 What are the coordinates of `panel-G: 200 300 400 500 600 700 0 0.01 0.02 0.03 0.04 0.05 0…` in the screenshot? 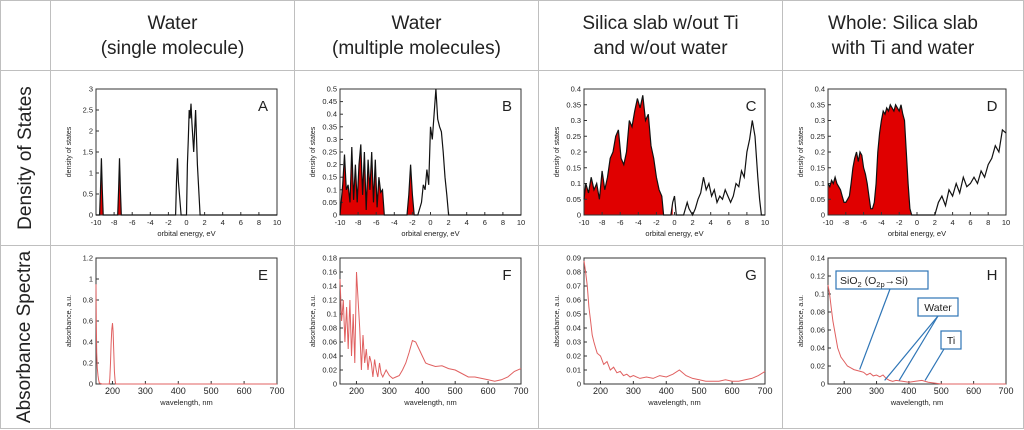 It's located at (660, 337).